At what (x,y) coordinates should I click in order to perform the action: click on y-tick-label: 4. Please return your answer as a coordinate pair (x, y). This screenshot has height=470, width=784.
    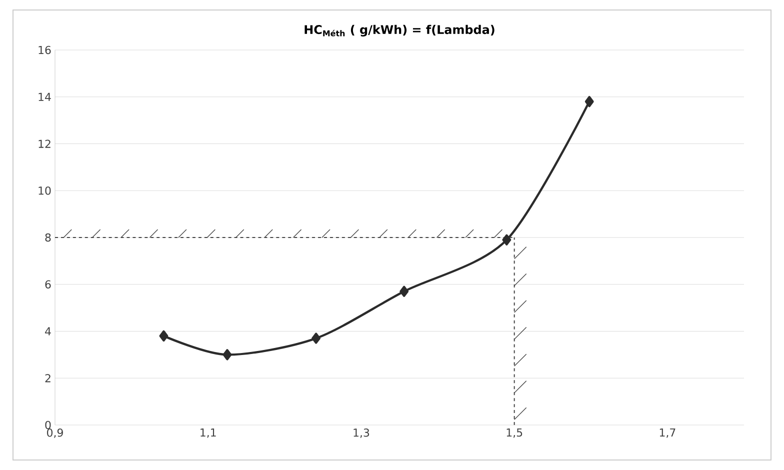
    Looking at the image, I should click on (48, 331).